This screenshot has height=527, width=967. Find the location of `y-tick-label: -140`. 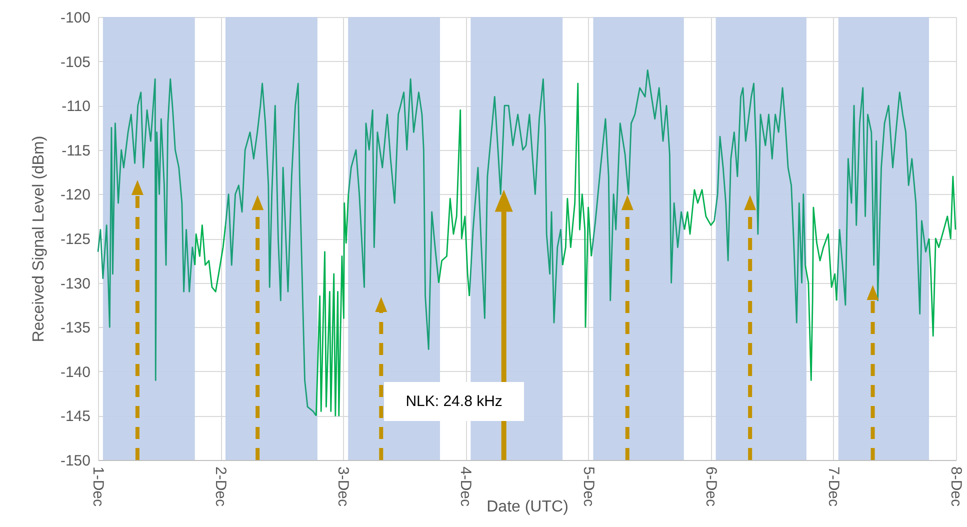

y-tick-label: -140 is located at coordinates (75, 372).